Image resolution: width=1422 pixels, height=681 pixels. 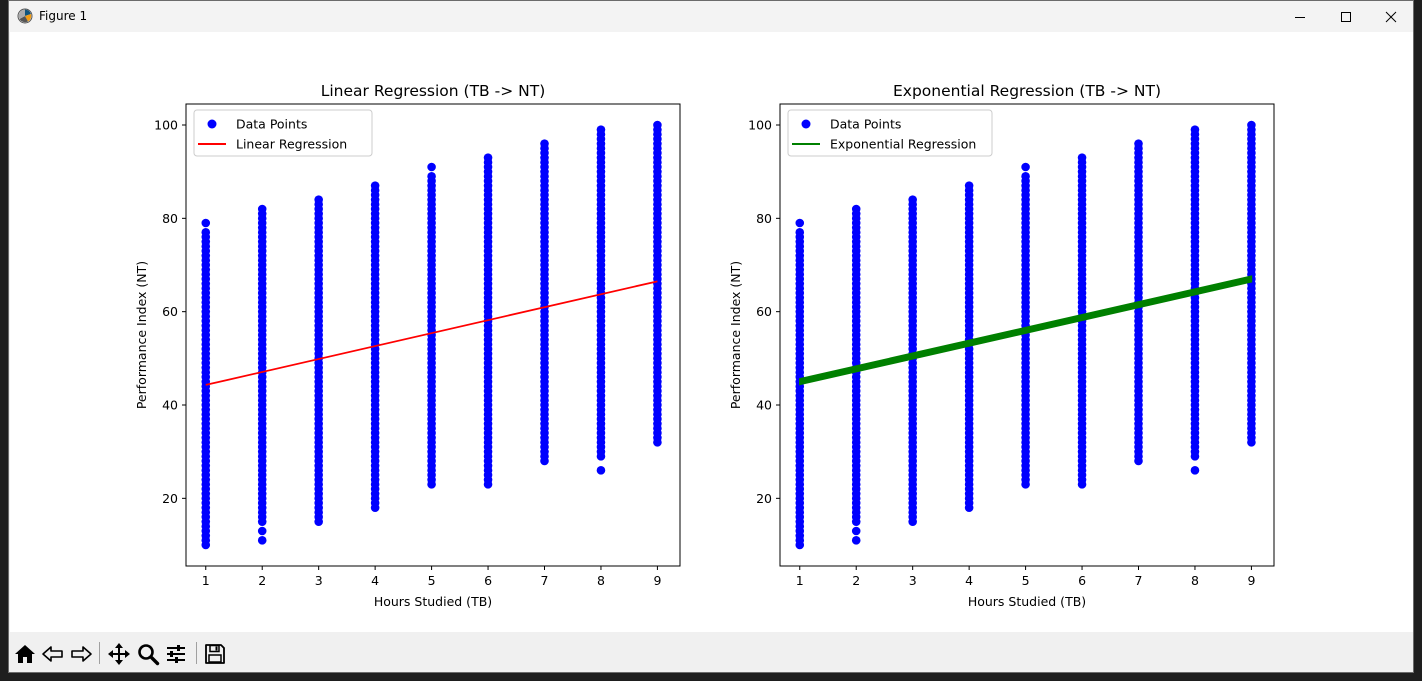 What do you see at coordinates (196, 653) in the screenshot?
I see `toolbar-separator` at bounding box center [196, 653].